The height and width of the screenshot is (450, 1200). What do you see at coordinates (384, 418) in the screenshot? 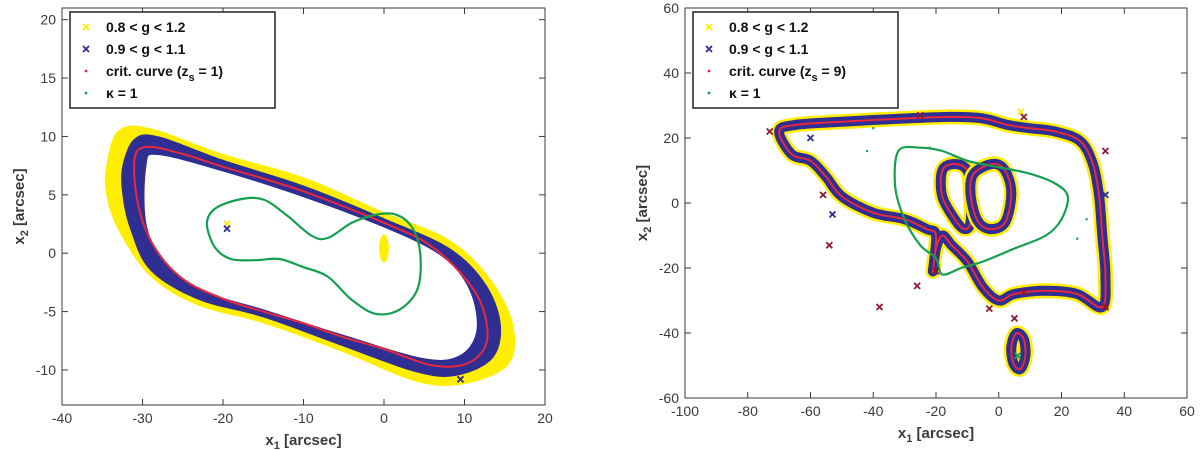
I see `left-xtick-label-4: 0` at bounding box center [384, 418].